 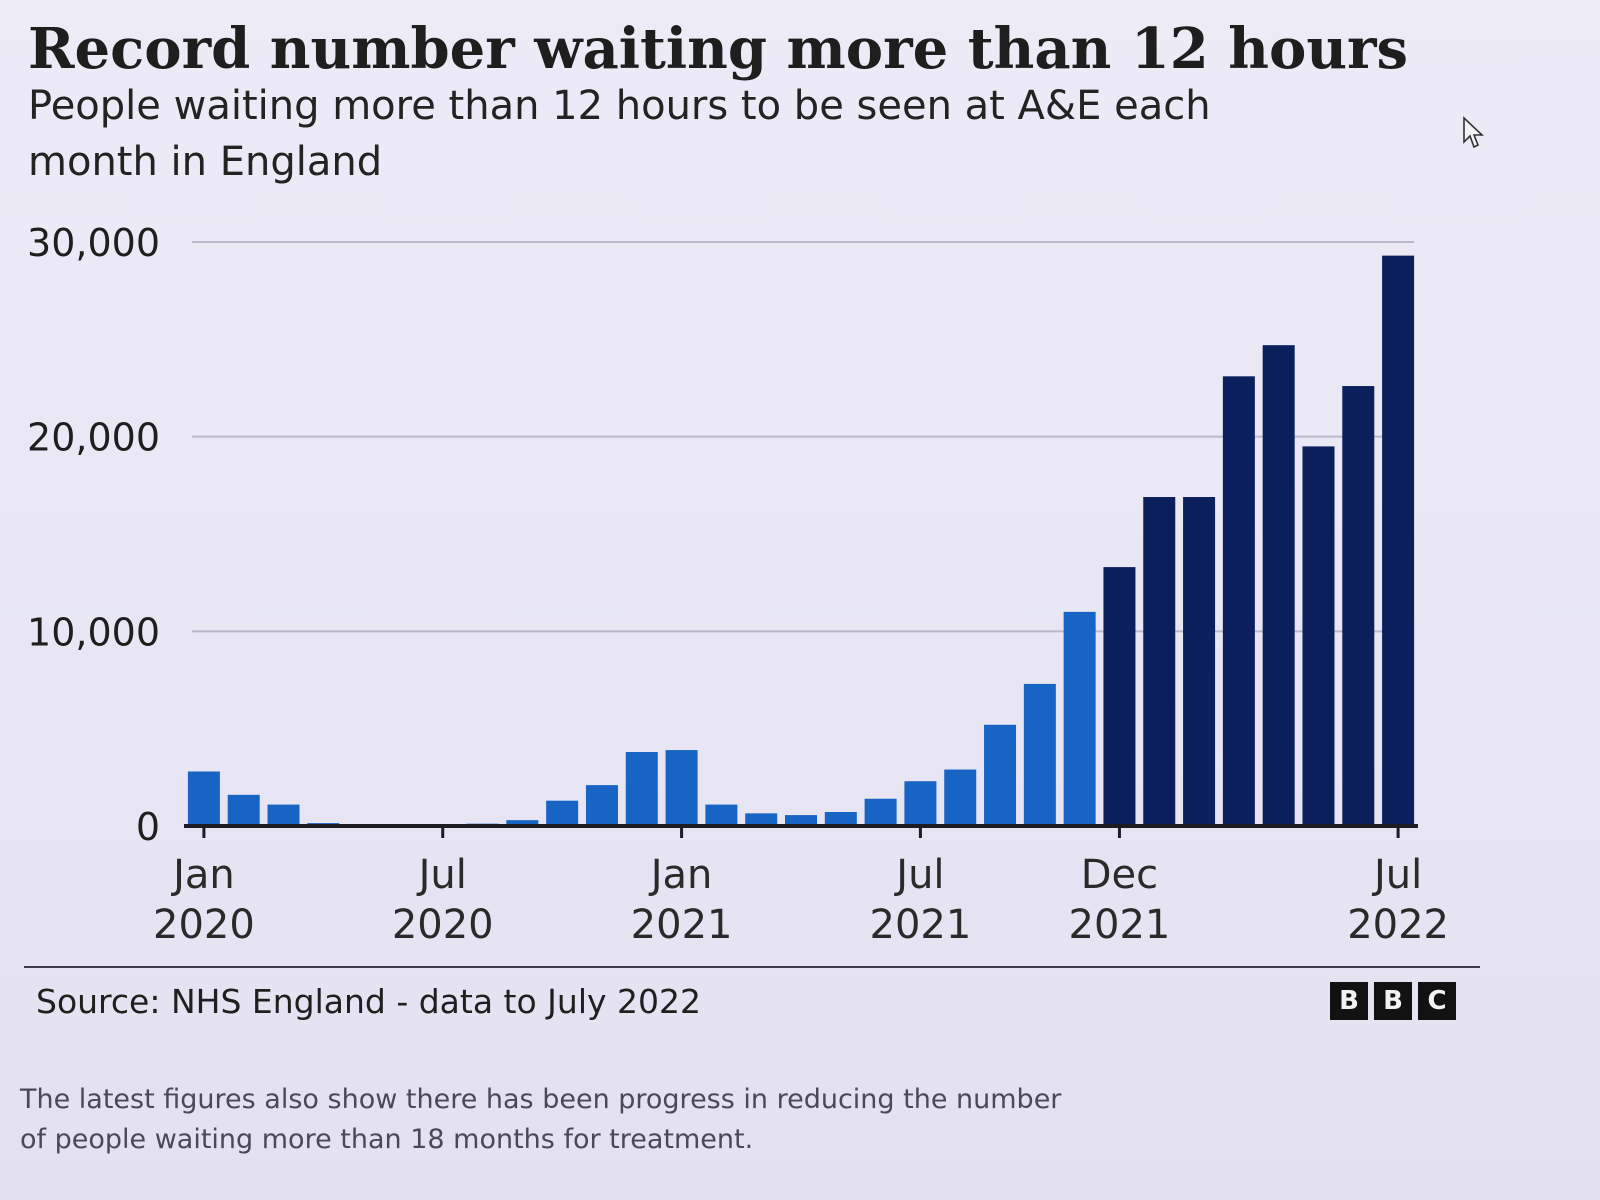 What do you see at coordinates (1120, 925) in the screenshot?
I see `x-tick-year-2021-12: 2021` at bounding box center [1120, 925].